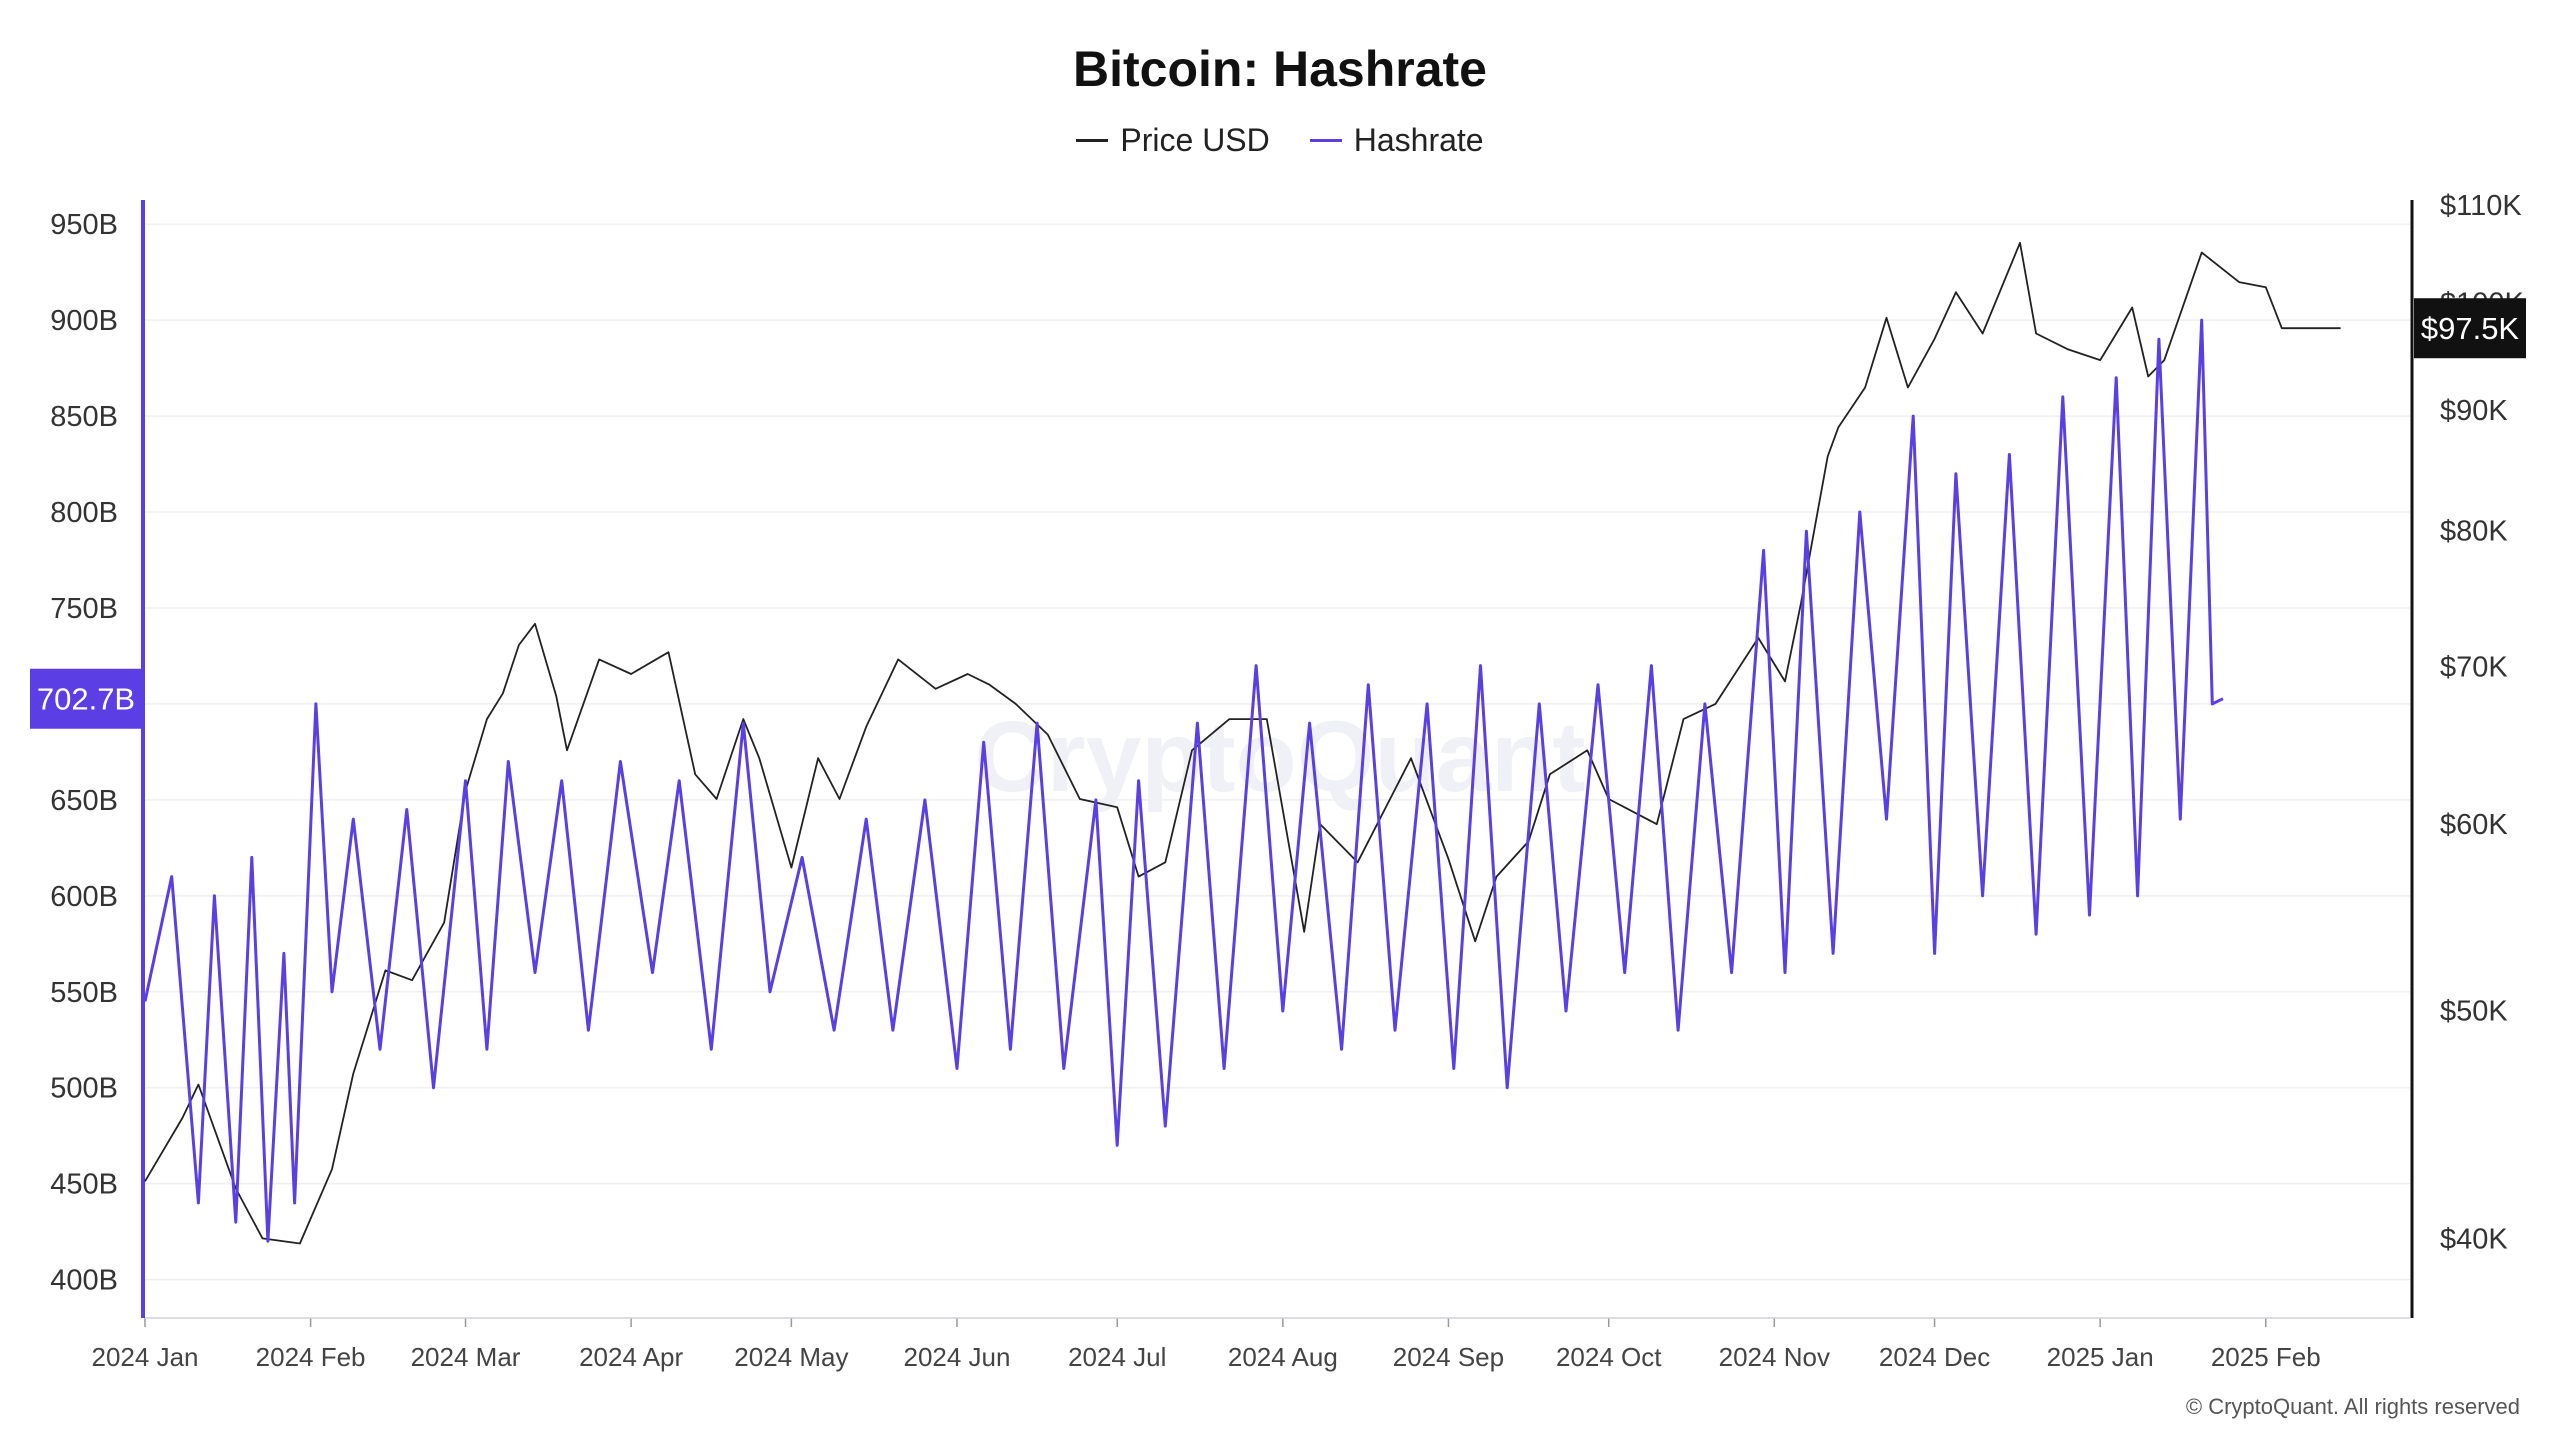  Describe the element at coordinates (791, 1357) in the screenshot. I see `x-tick-label: 2024 May` at that location.